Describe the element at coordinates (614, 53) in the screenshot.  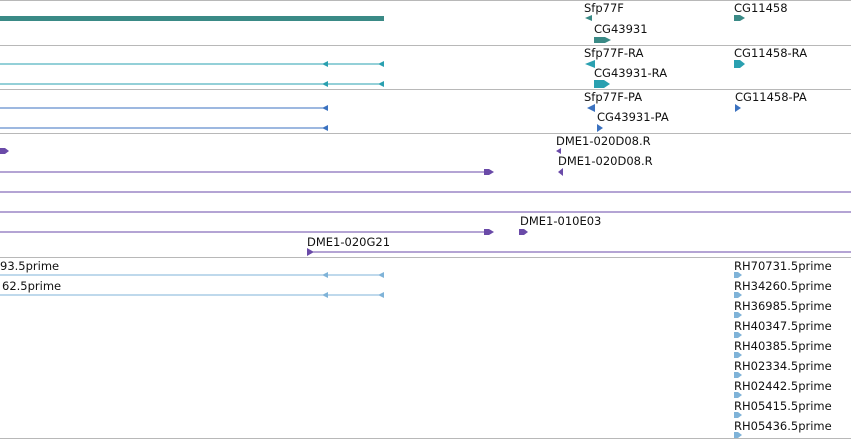
I see `transcript-label-sfp77f-ra: Sfp77F-RA` at that location.